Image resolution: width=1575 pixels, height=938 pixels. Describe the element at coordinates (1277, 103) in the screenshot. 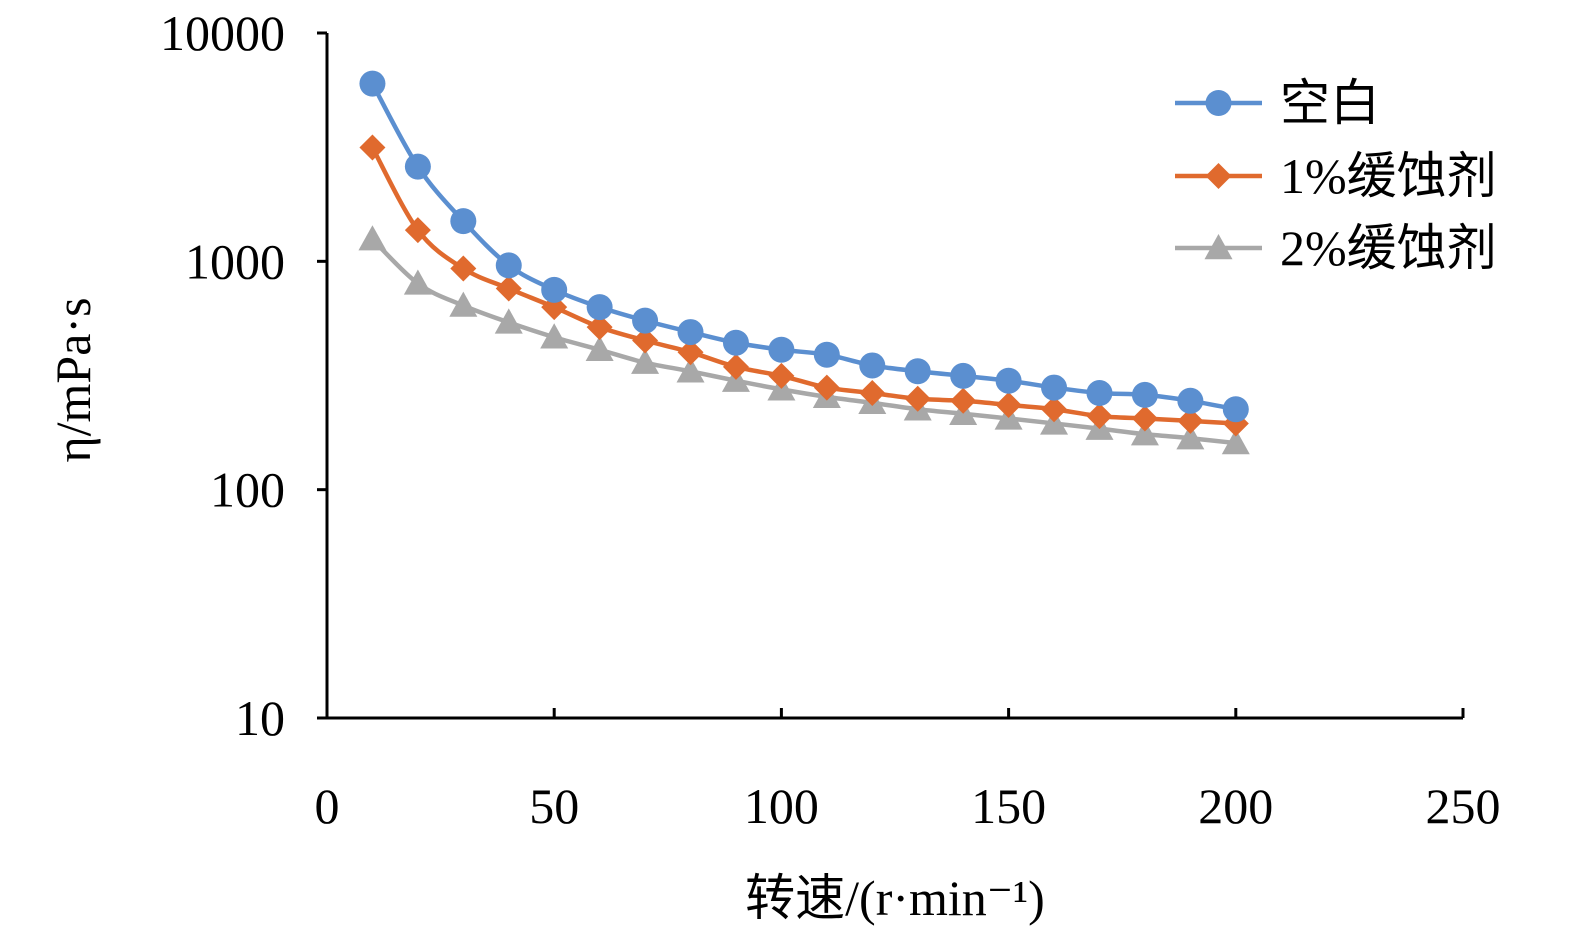

I see `legend-item-0: 空白` at that location.